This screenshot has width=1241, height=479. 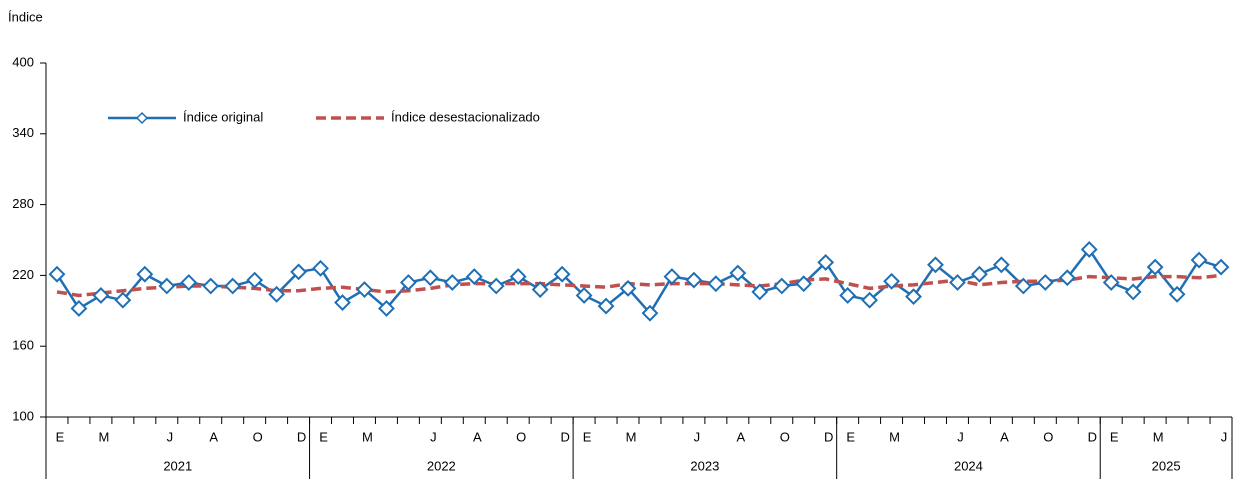 What do you see at coordinates (23, 274) in the screenshot?
I see `y-tick-label: 220` at bounding box center [23, 274].